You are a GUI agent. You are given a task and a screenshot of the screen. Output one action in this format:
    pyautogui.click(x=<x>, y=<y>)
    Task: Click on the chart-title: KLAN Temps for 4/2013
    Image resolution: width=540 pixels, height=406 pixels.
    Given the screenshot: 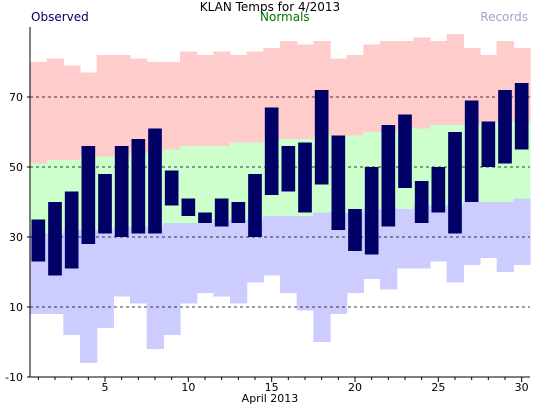 What is the action you would take?
    pyautogui.click(x=270, y=7)
    